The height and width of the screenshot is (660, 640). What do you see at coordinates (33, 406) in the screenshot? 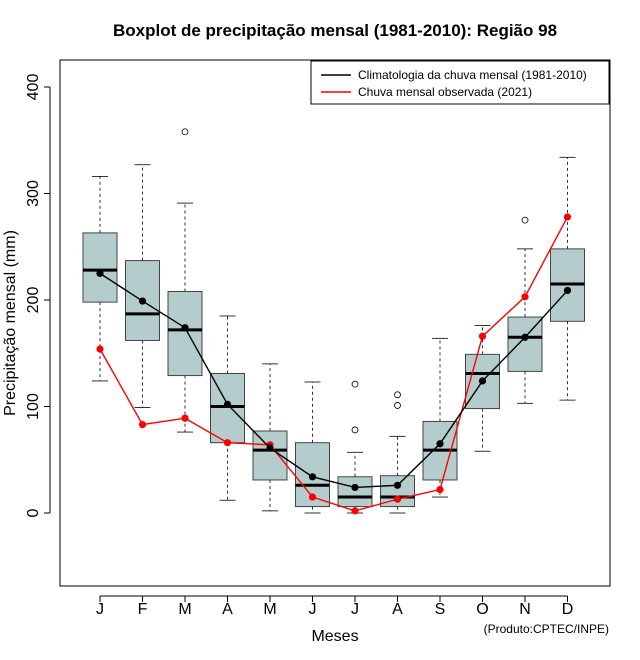
I see `y-tick-label: 100` at bounding box center [33, 406].